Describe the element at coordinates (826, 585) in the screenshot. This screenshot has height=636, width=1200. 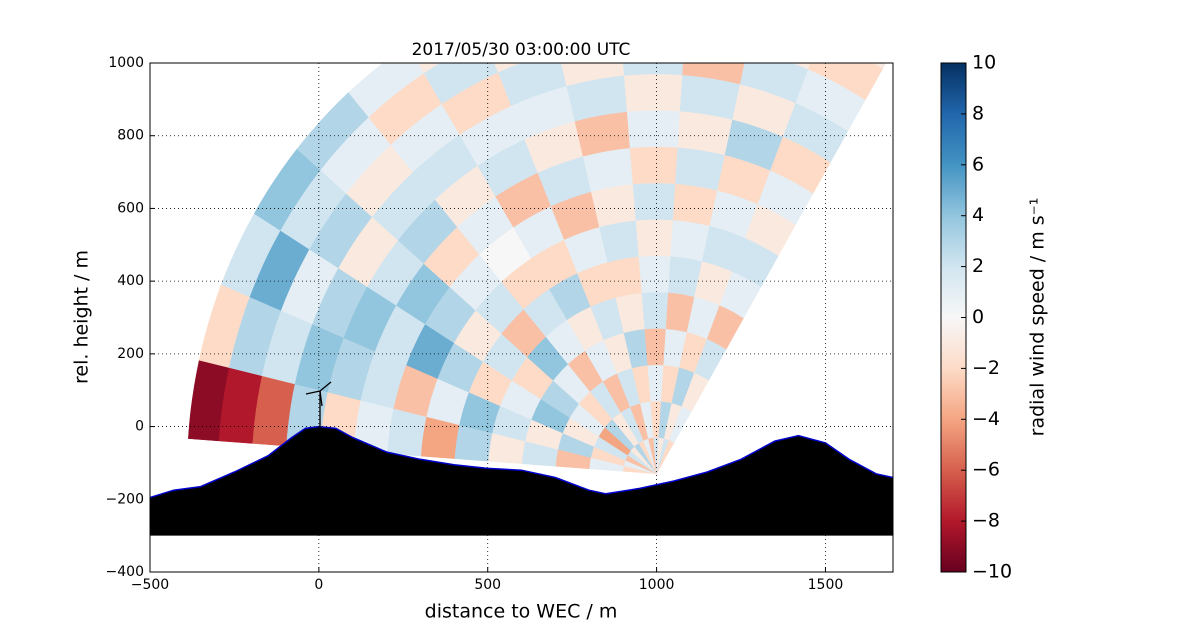
I see `x-tick-label: 1500` at that location.